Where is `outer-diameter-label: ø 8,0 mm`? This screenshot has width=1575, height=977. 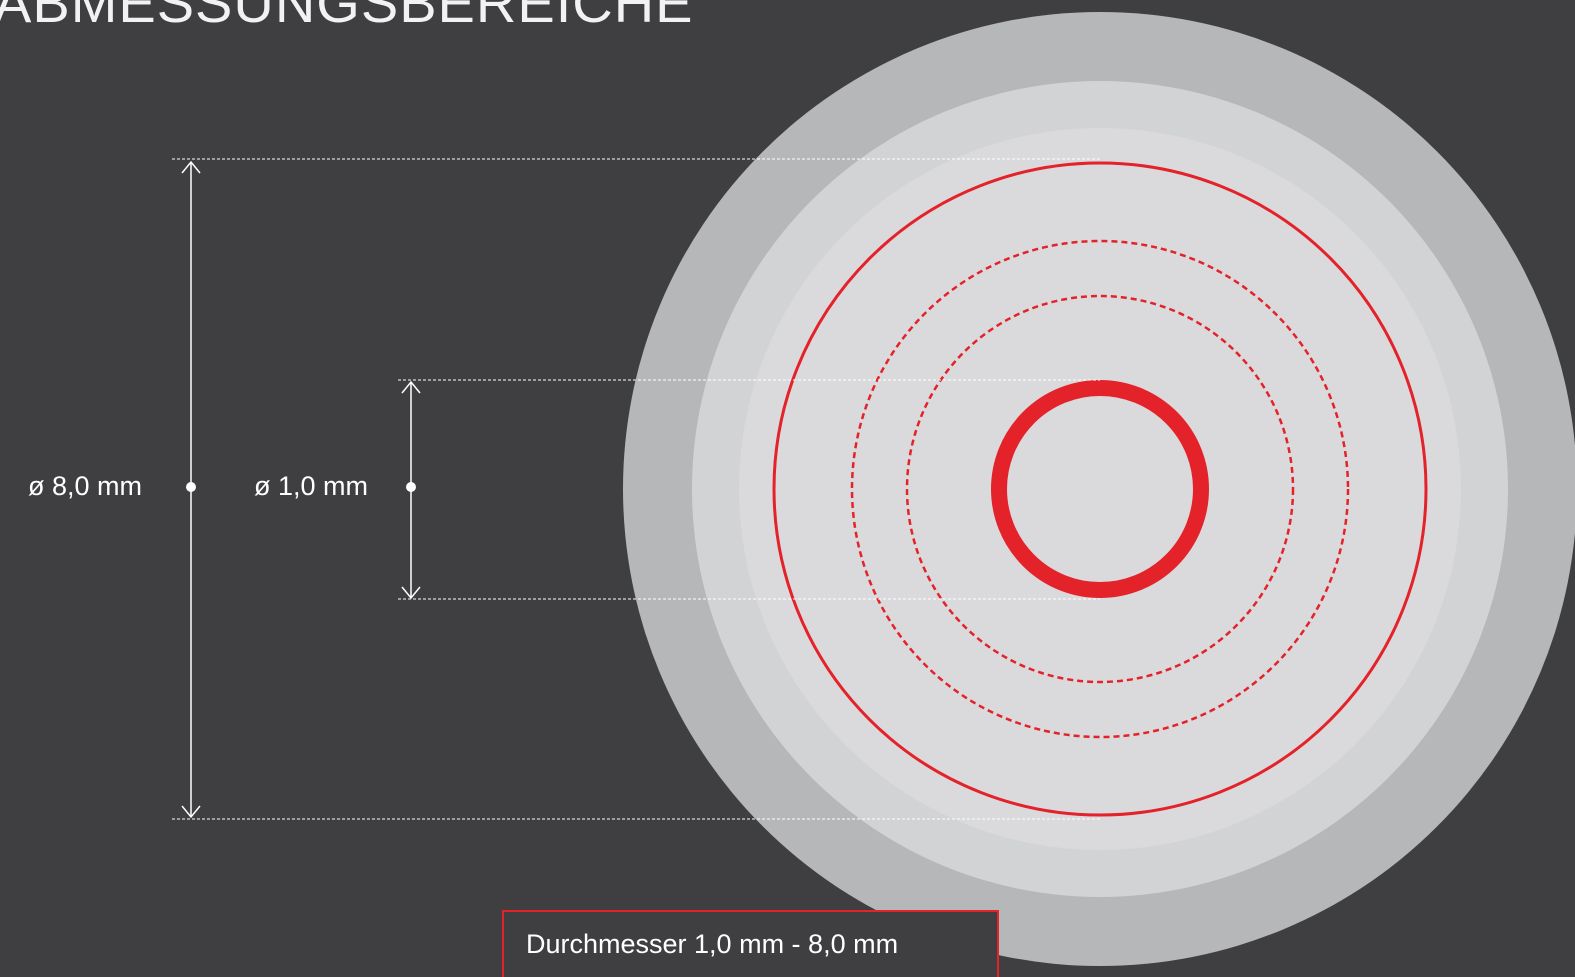
outer-diameter-label: ø 8,0 mm is located at coordinates (85, 486).